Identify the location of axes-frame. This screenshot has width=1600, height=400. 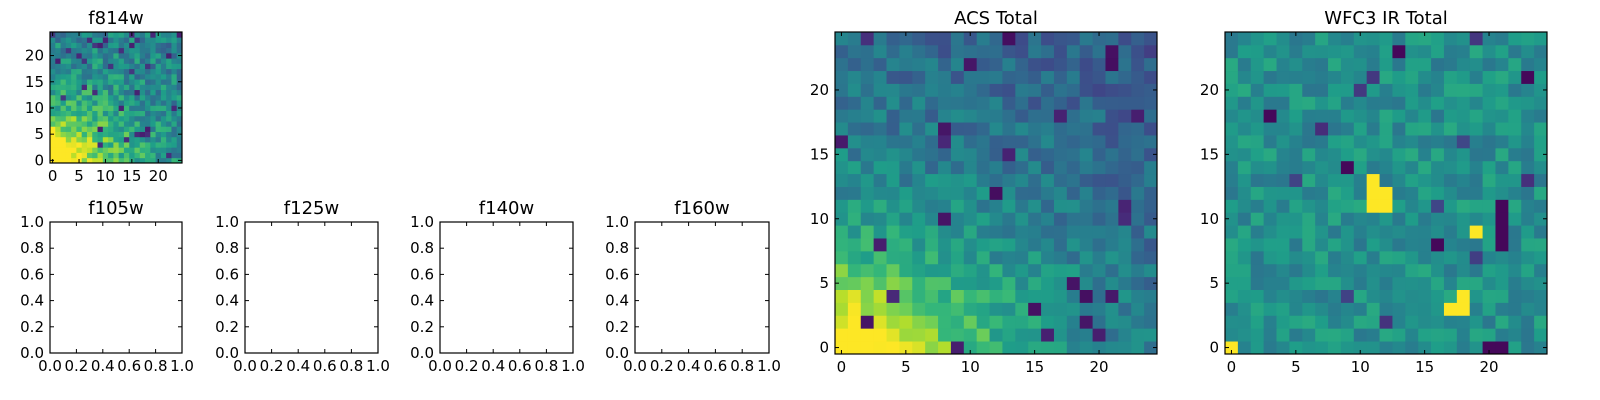
(116, 97).